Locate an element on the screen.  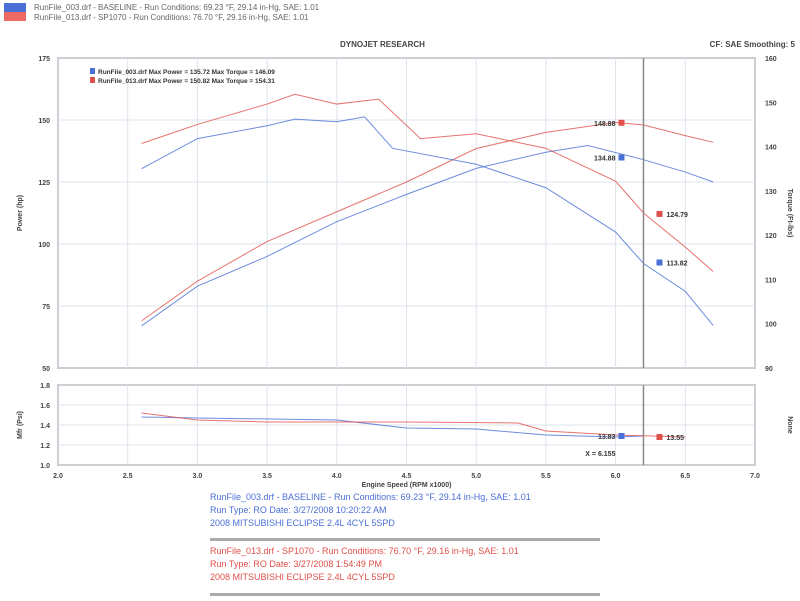
y2-tick-label: 160 is located at coordinates (771, 59).